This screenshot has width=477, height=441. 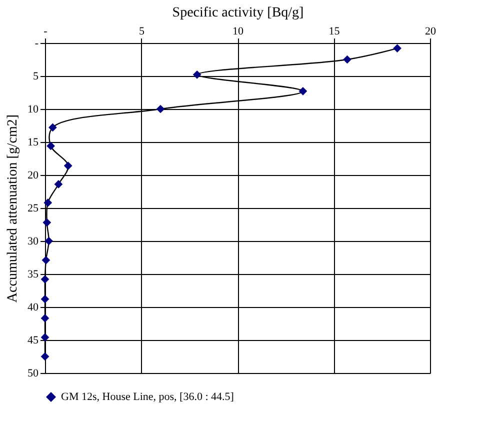 What do you see at coordinates (33, 208) in the screenshot?
I see `y-tick-label: 25` at bounding box center [33, 208].